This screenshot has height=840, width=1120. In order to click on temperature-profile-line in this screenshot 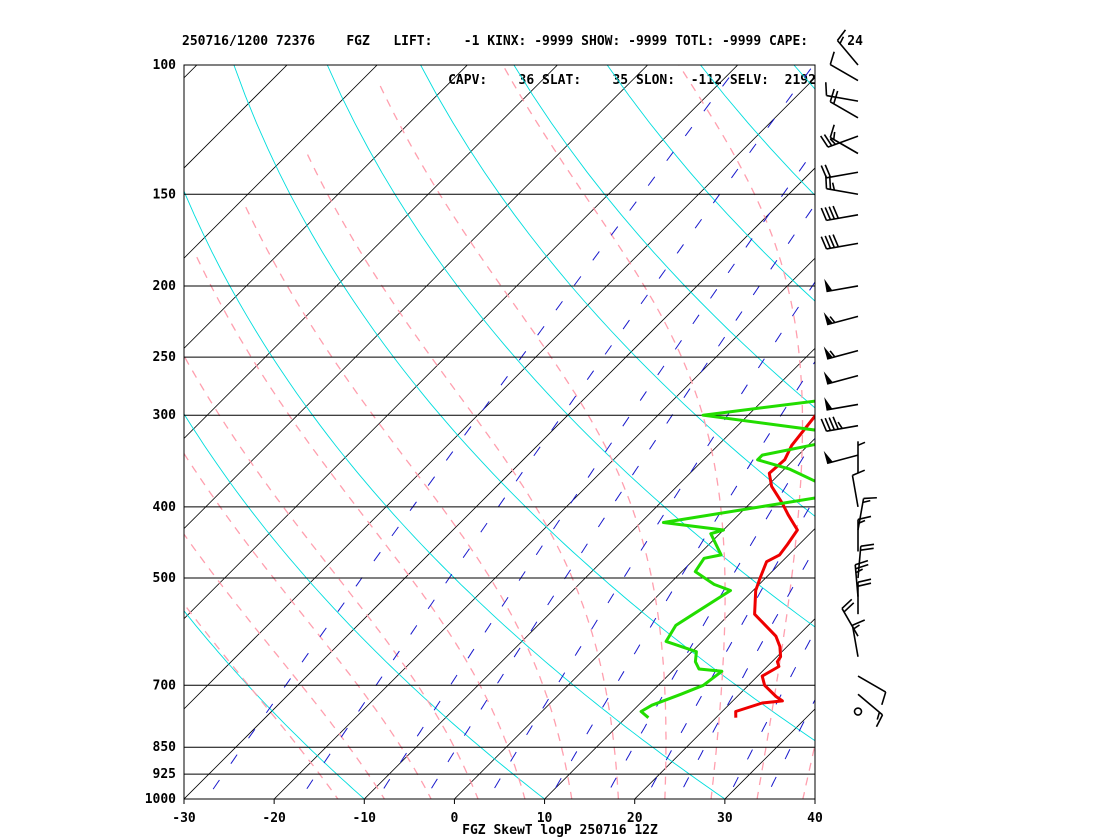, I will do `click(774, 565)`.